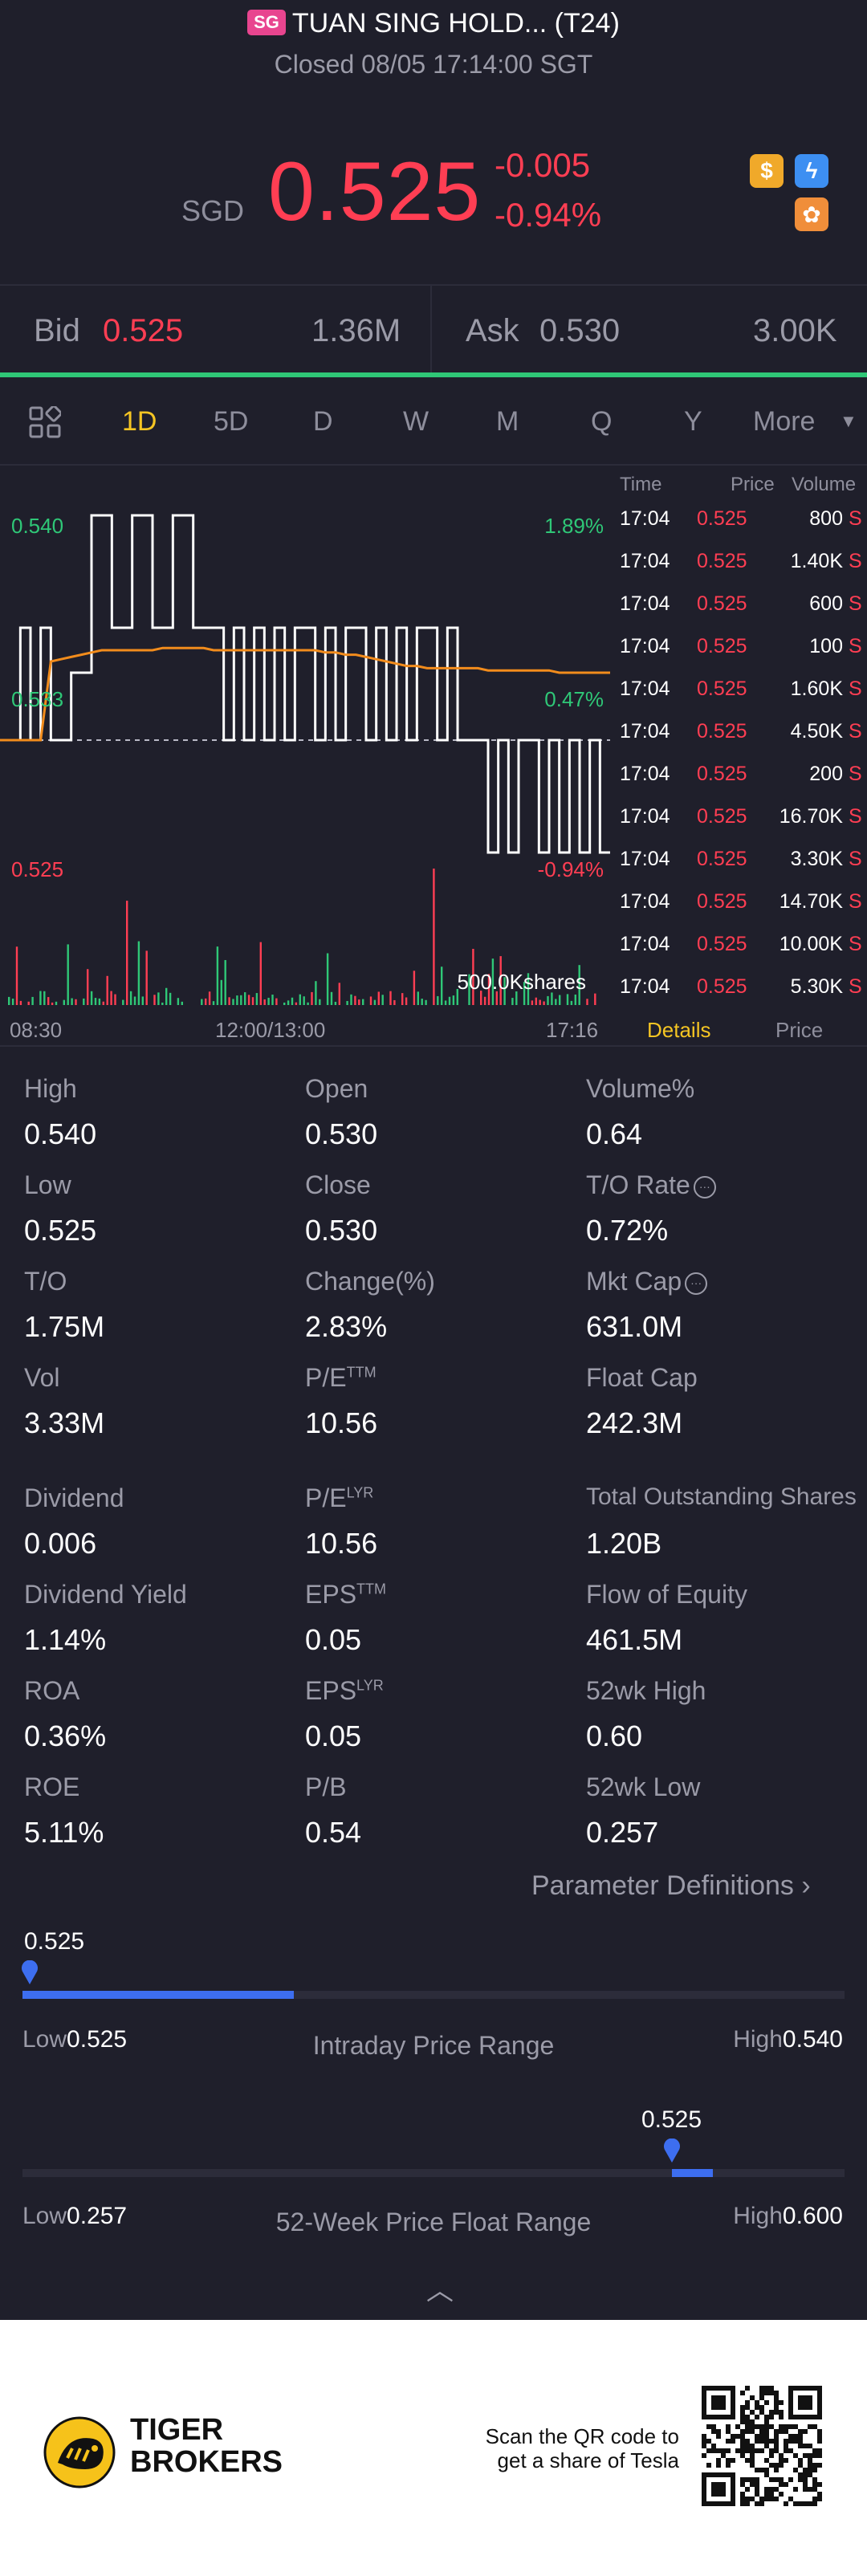  I want to click on intraday-range-fill, so click(158, 1995).